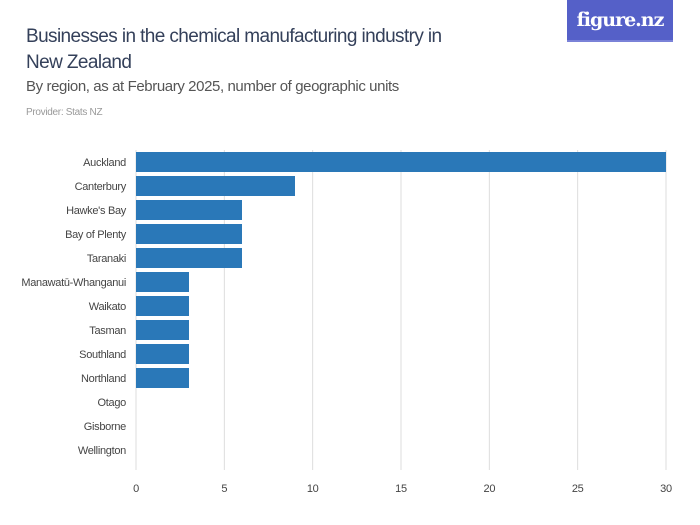  Describe the element at coordinates (490, 489) in the screenshot. I see `x-tick-label: 20` at that location.